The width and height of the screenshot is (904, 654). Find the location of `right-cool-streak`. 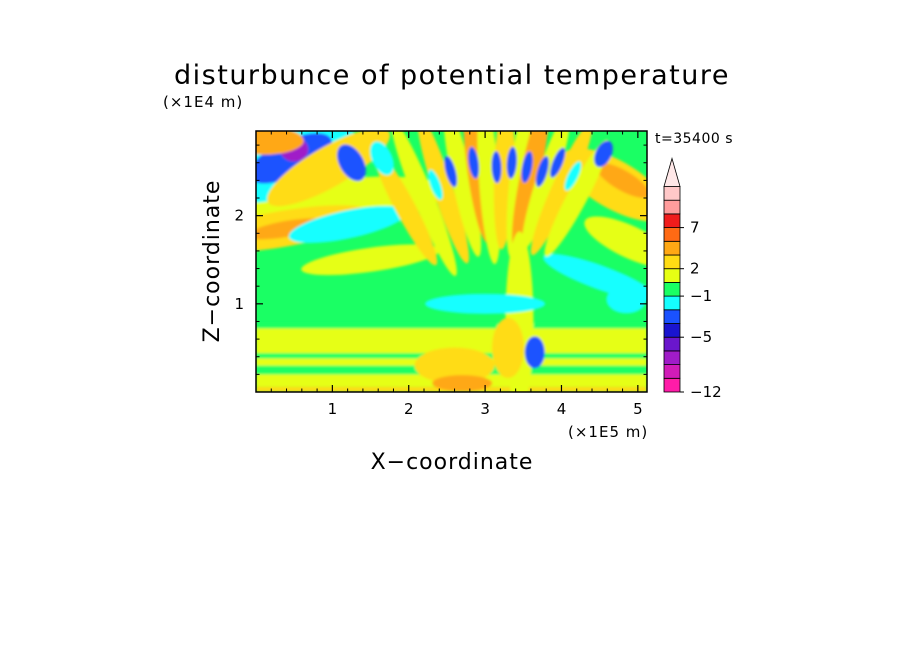

right-cool-streak is located at coordinates (595, 277).